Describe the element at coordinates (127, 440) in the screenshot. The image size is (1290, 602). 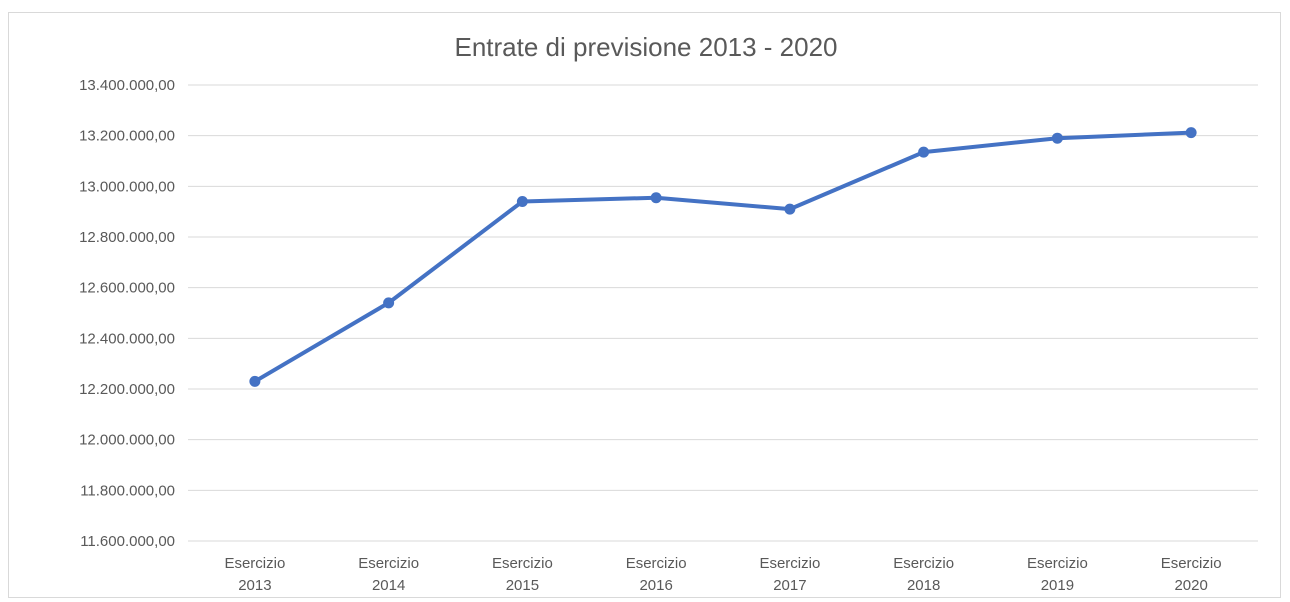
I see `y-tick-label: 12.000.000,00` at that location.